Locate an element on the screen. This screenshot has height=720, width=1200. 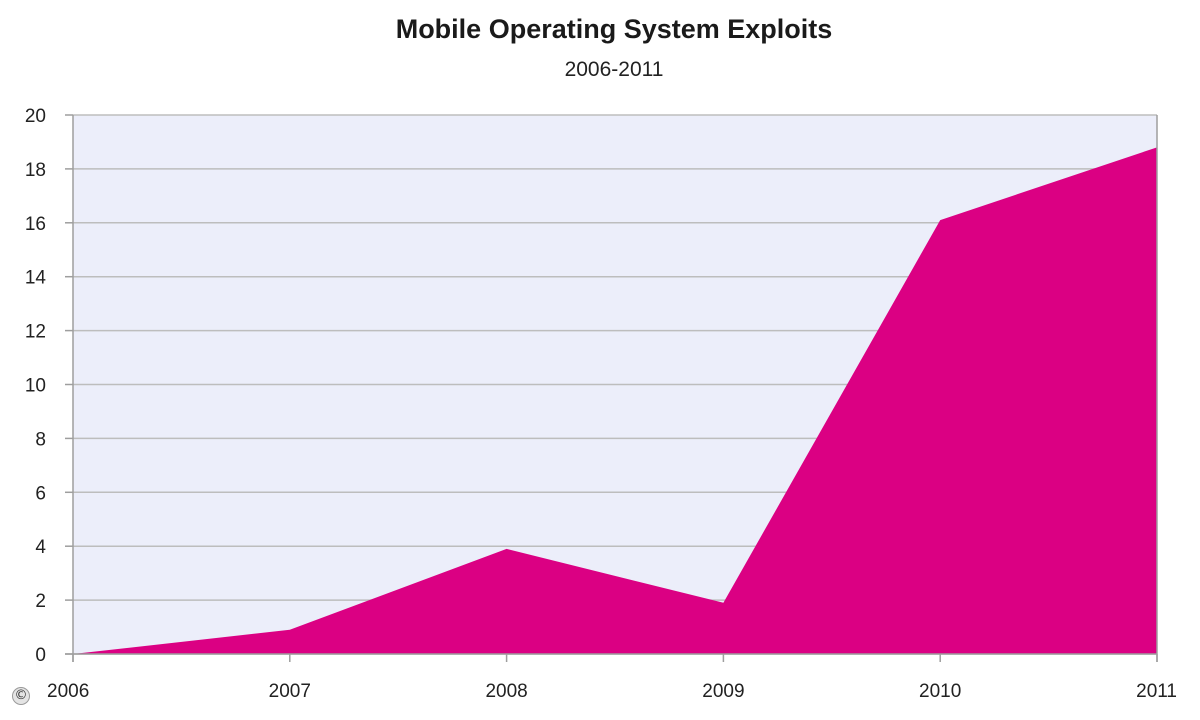
y-tick-label-2: 4 is located at coordinates (40, 547).